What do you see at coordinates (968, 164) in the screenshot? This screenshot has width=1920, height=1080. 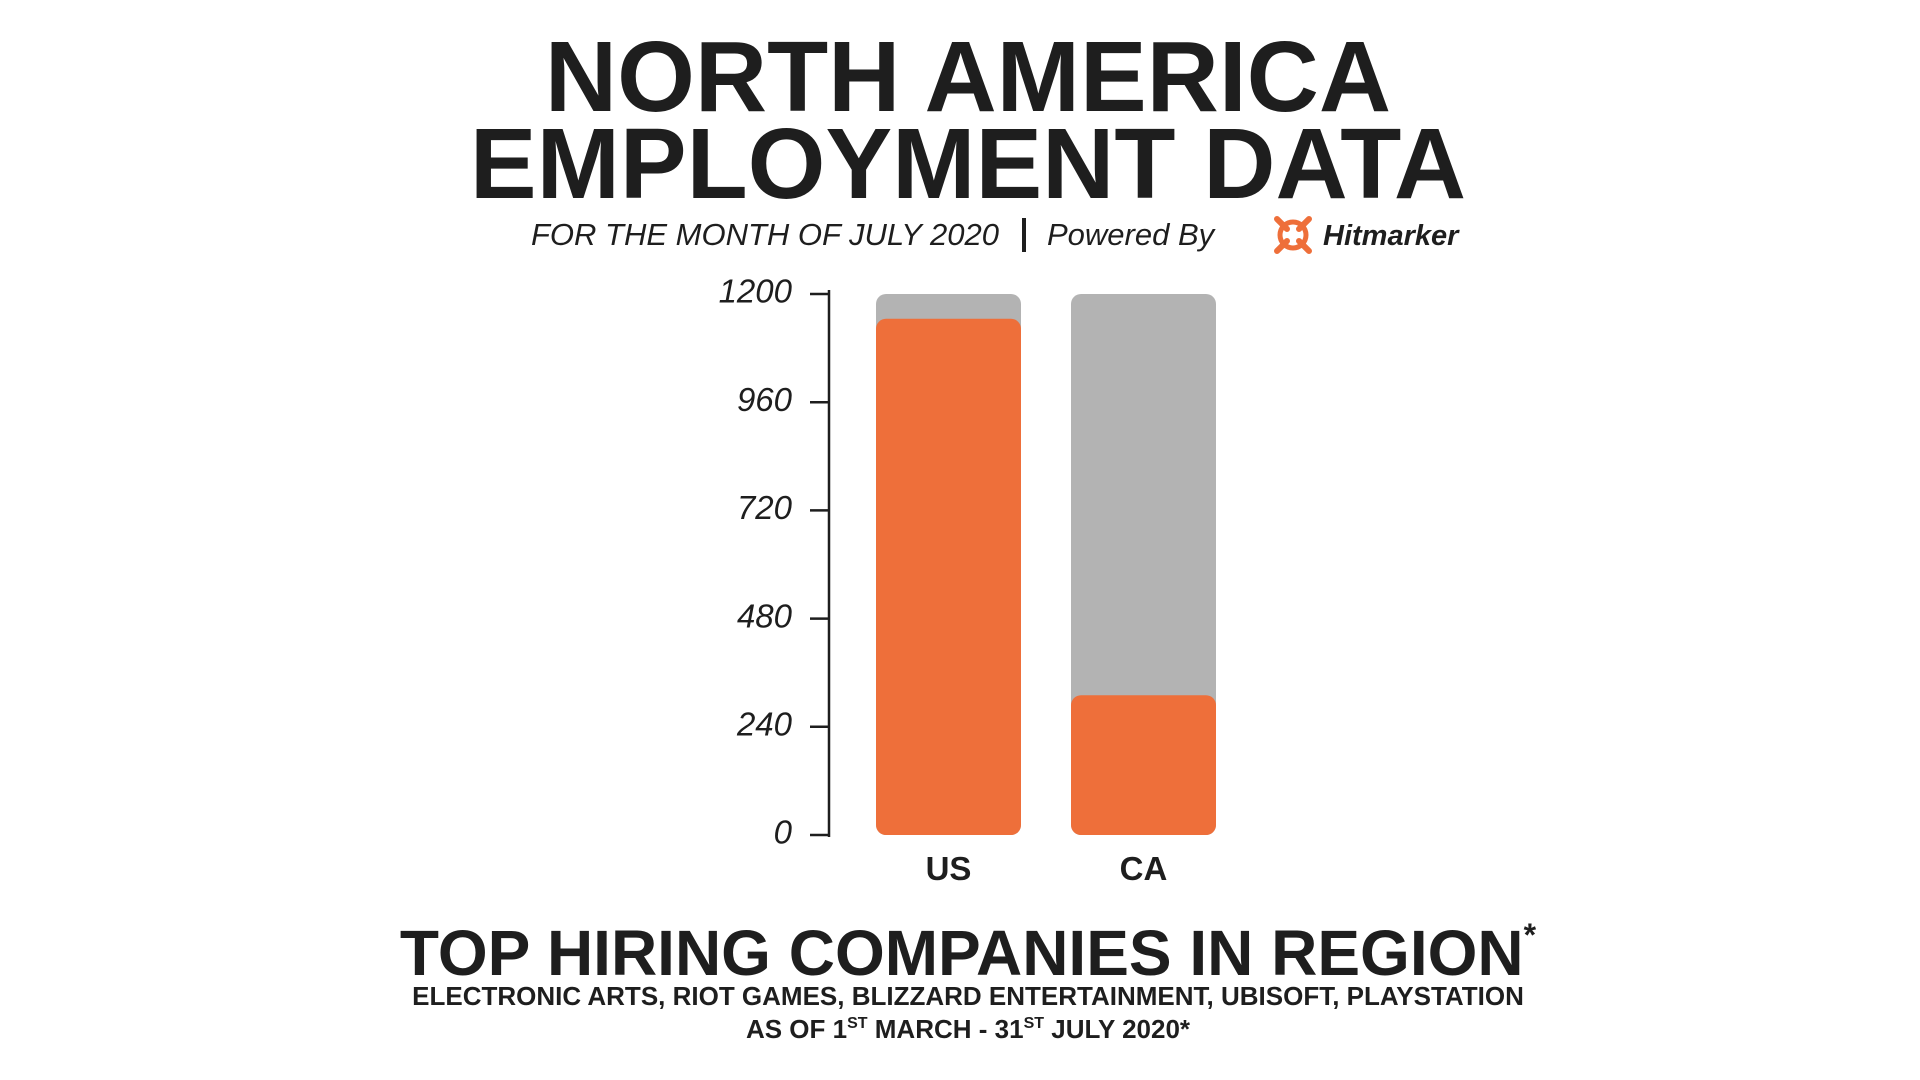 I see `chart-title-line: EMPLOYMENT DATA` at bounding box center [968, 164].